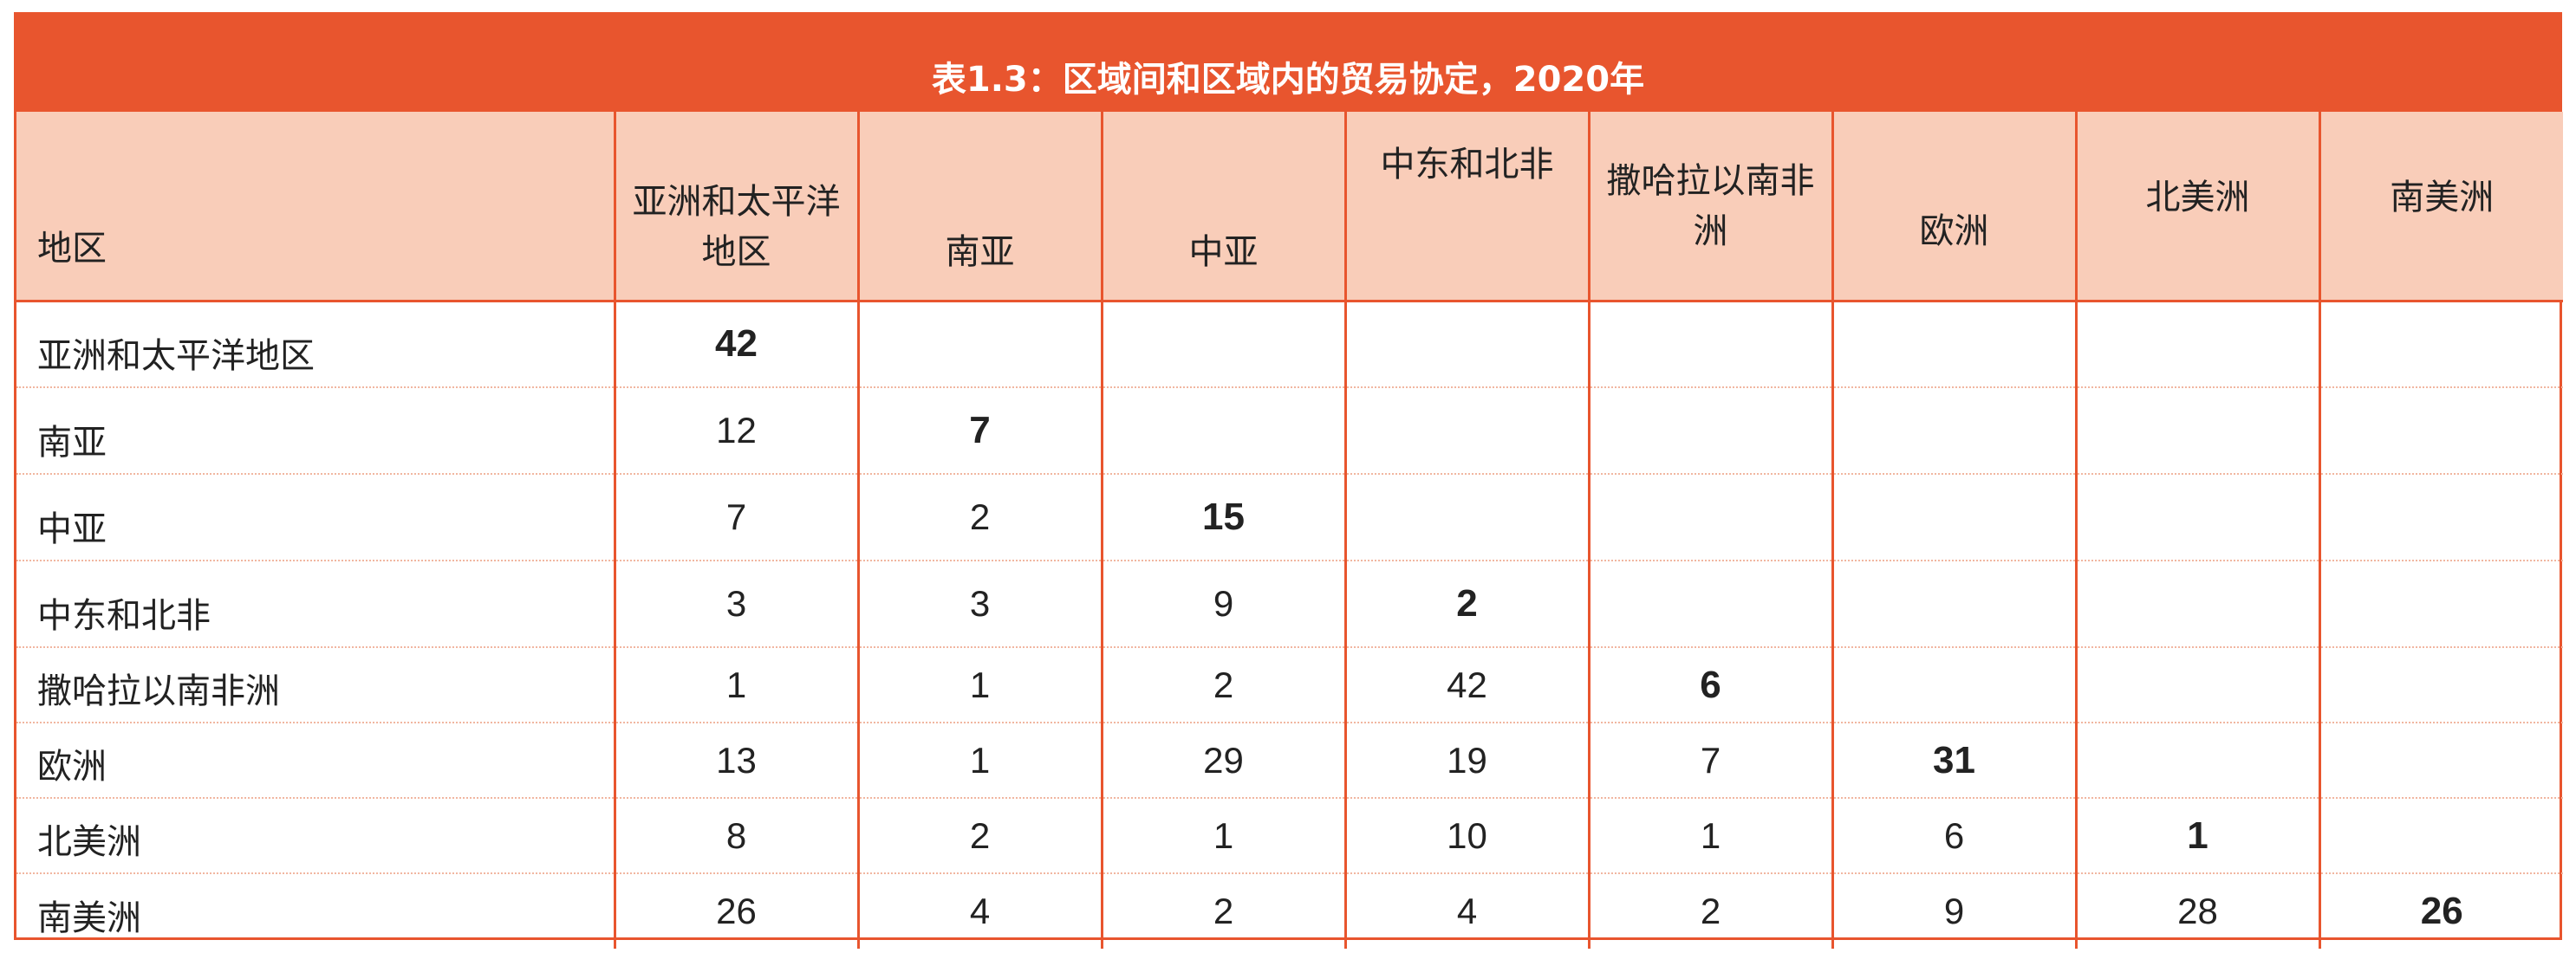  What do you see at coordinates (2441, 207) in the screenshot?
I see `column-header-south-america: 南美洲` at bounding box center [2441, 207].